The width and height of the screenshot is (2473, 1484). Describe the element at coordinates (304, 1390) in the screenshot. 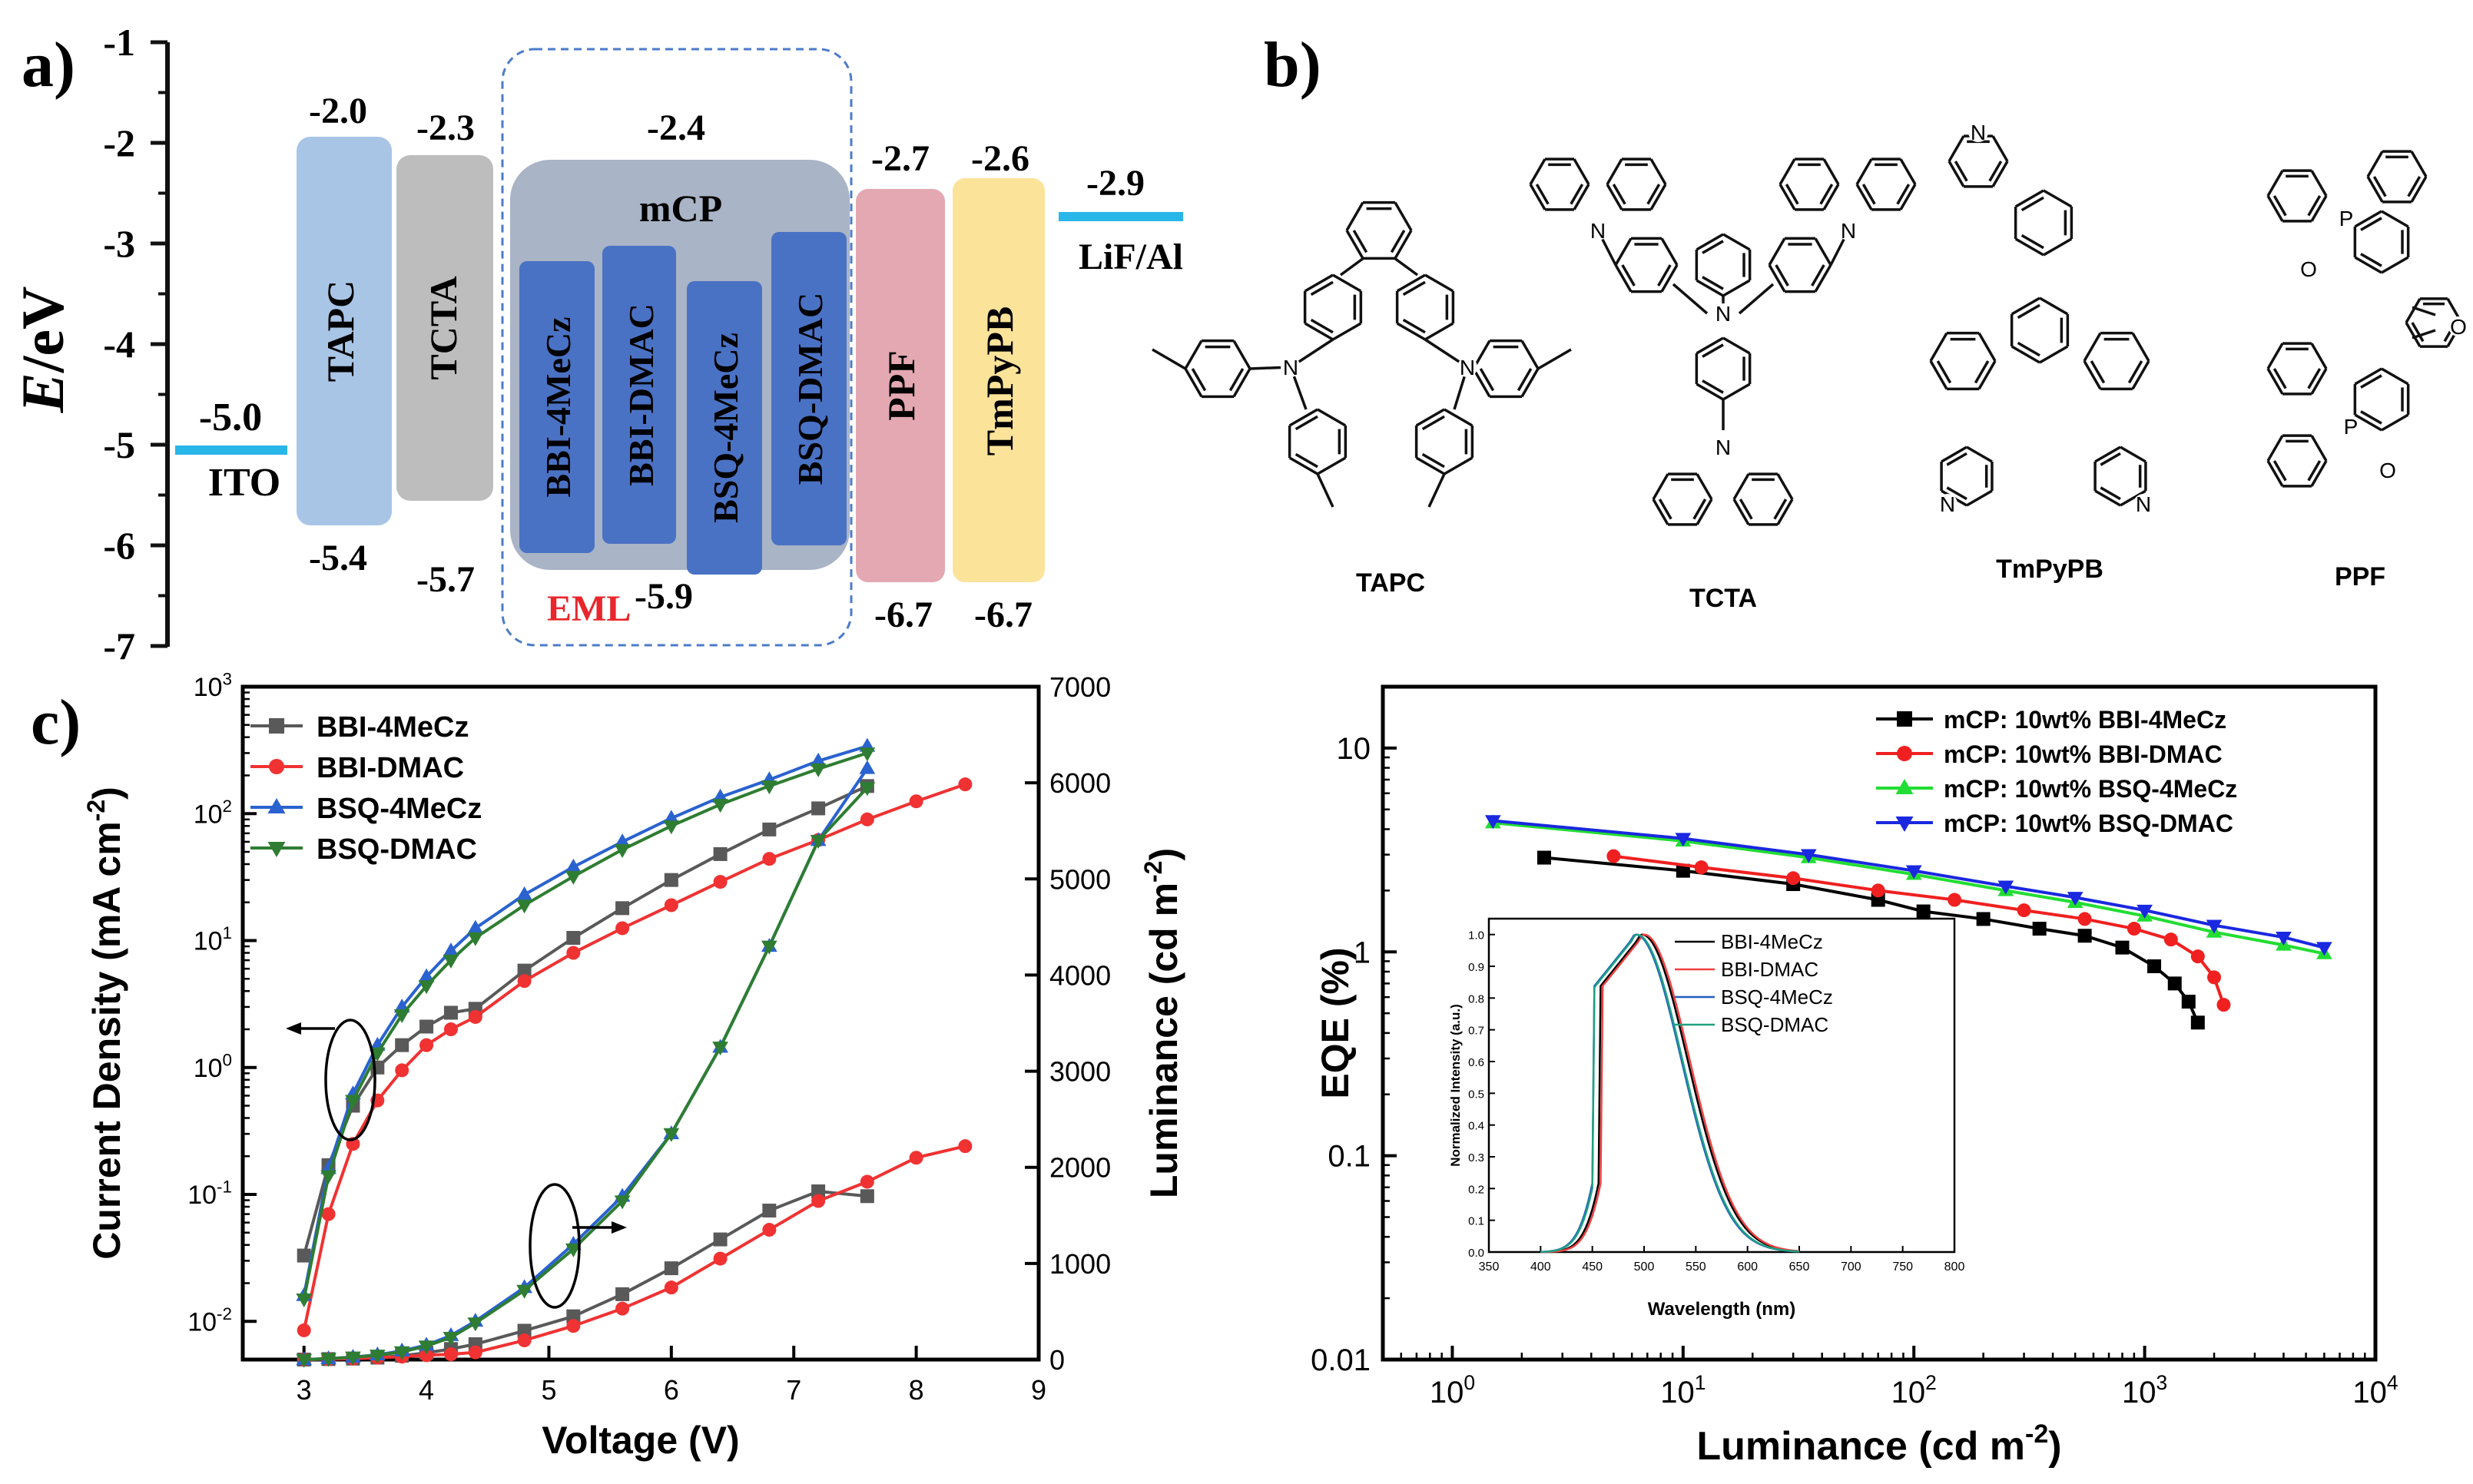

I see `jvl-x-tick-label: 3` at that location.